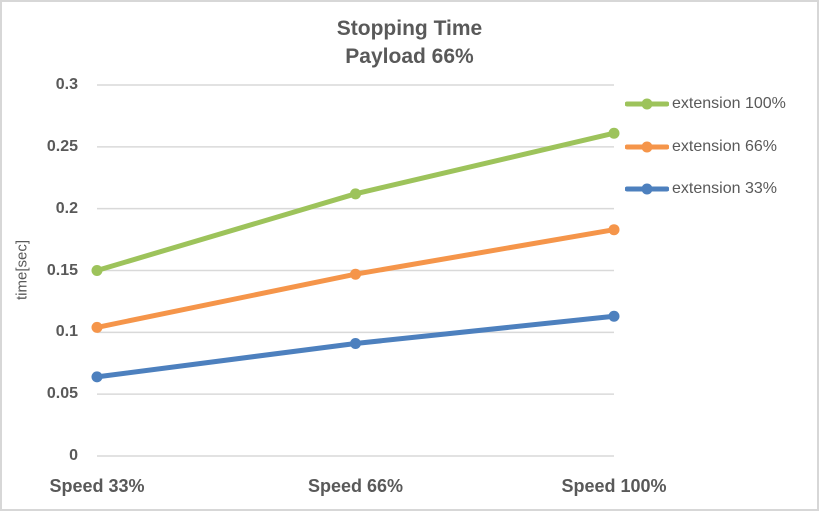 Image resolution: width=819 pixels, height=511 pixels. I want to click on y-tick-label: 0.2, so click(66, 208).